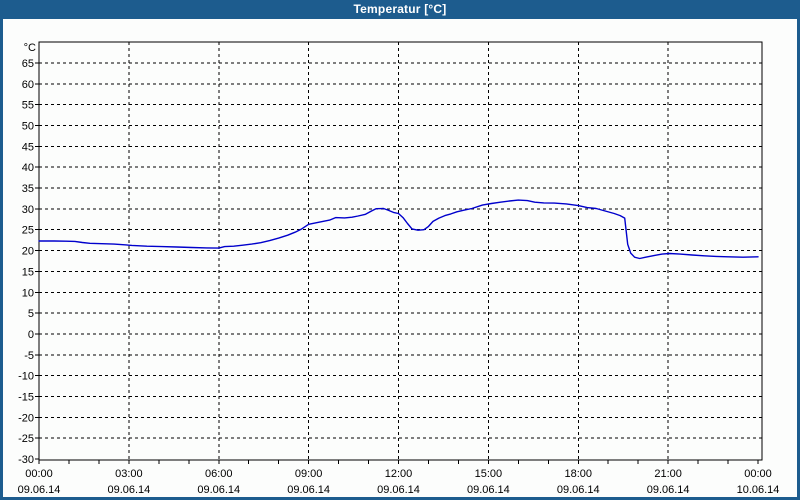 This screenshot has height=500, width=800. I want to click on y-axis-tick-label: 15, so click(28, 272).